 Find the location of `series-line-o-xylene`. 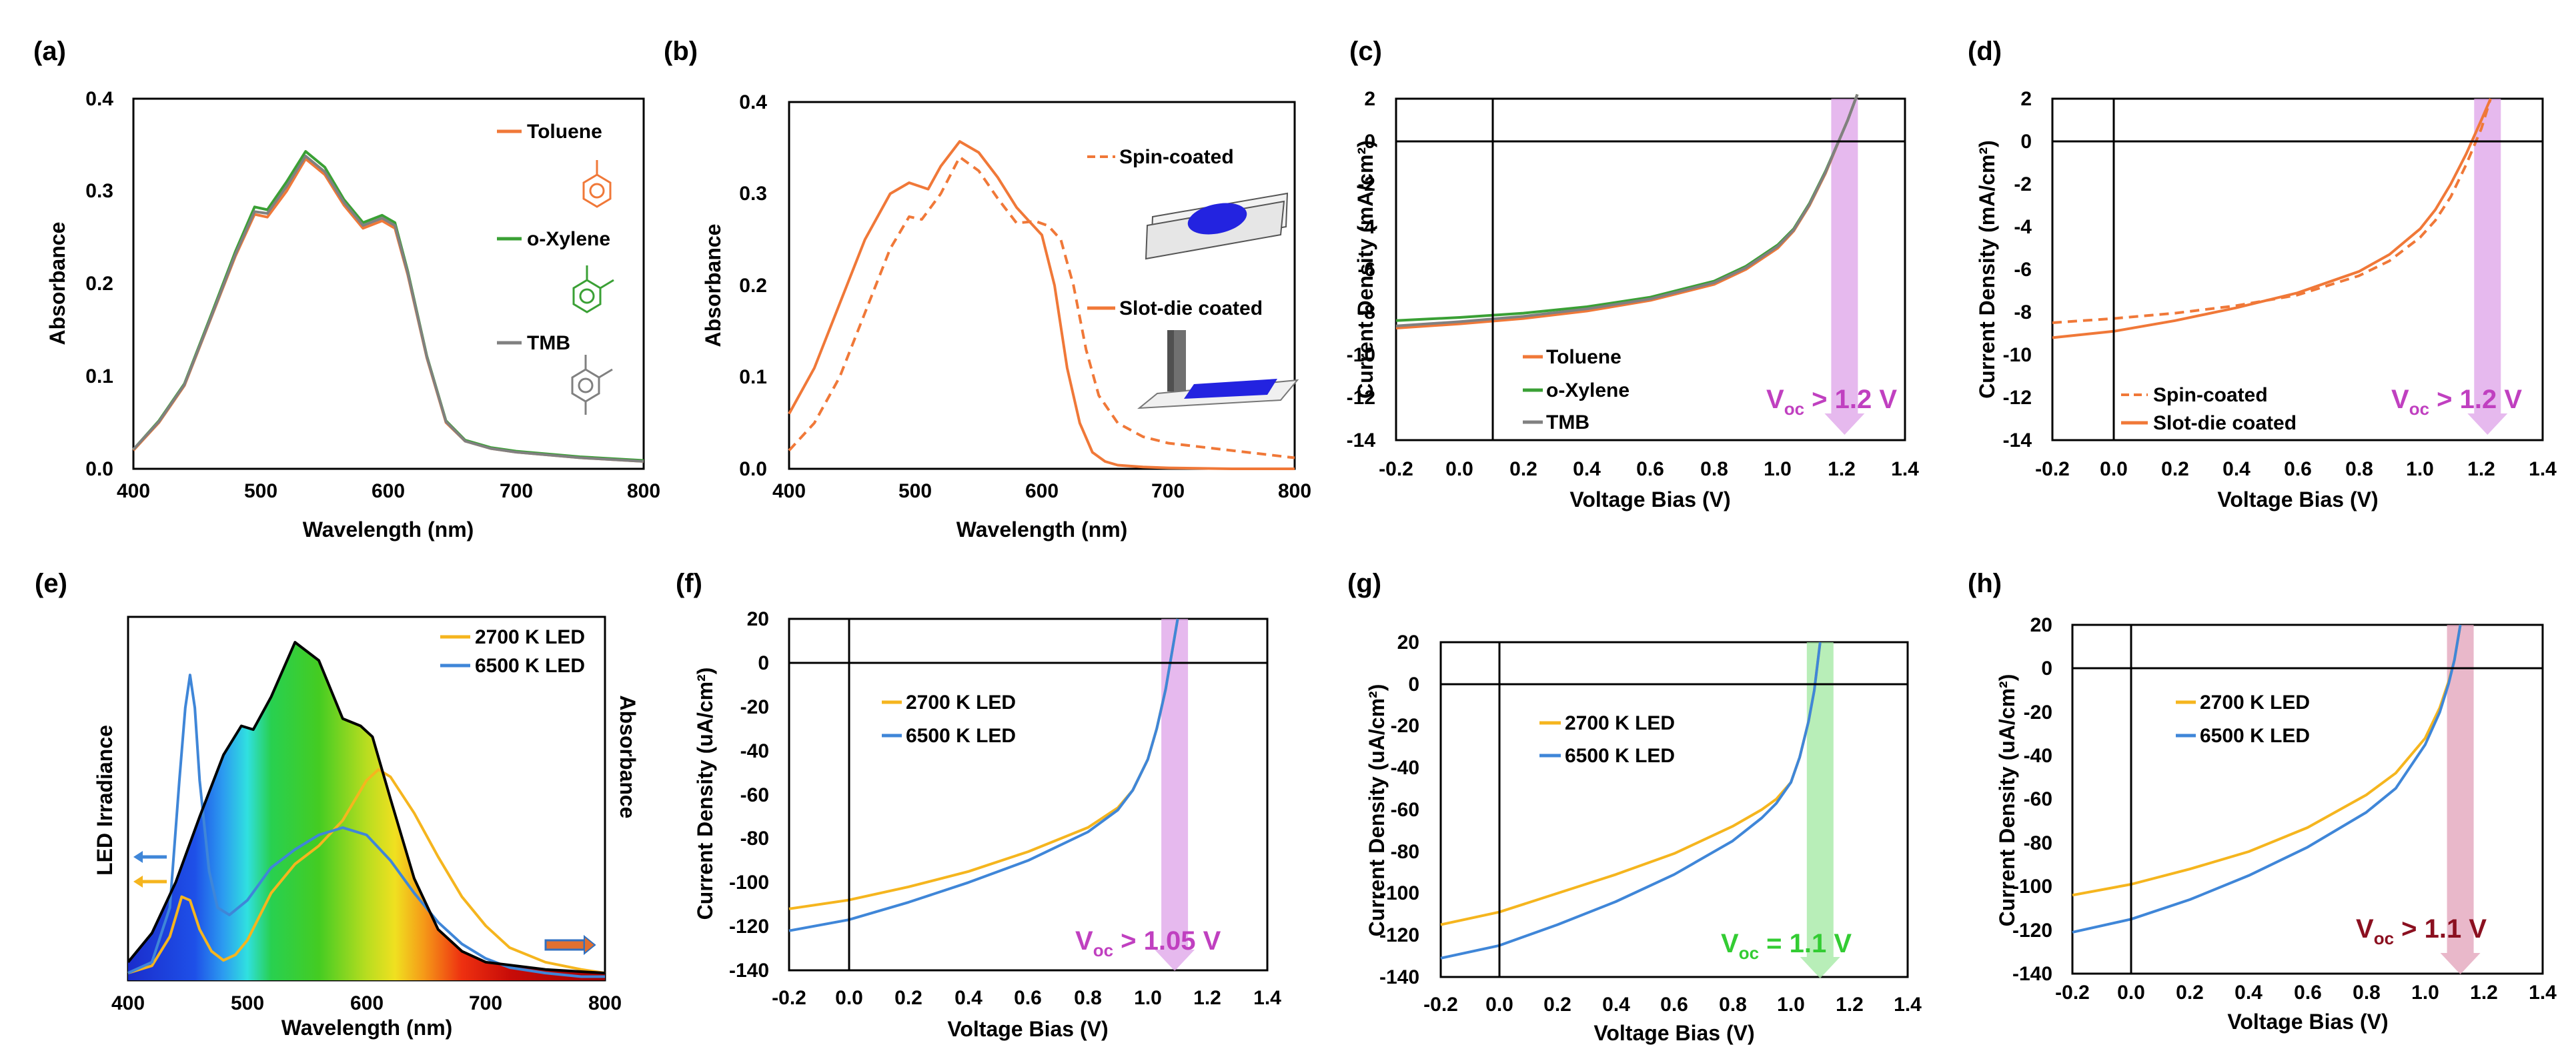

series-line-o-xylene is located at coordinates (388, 306).